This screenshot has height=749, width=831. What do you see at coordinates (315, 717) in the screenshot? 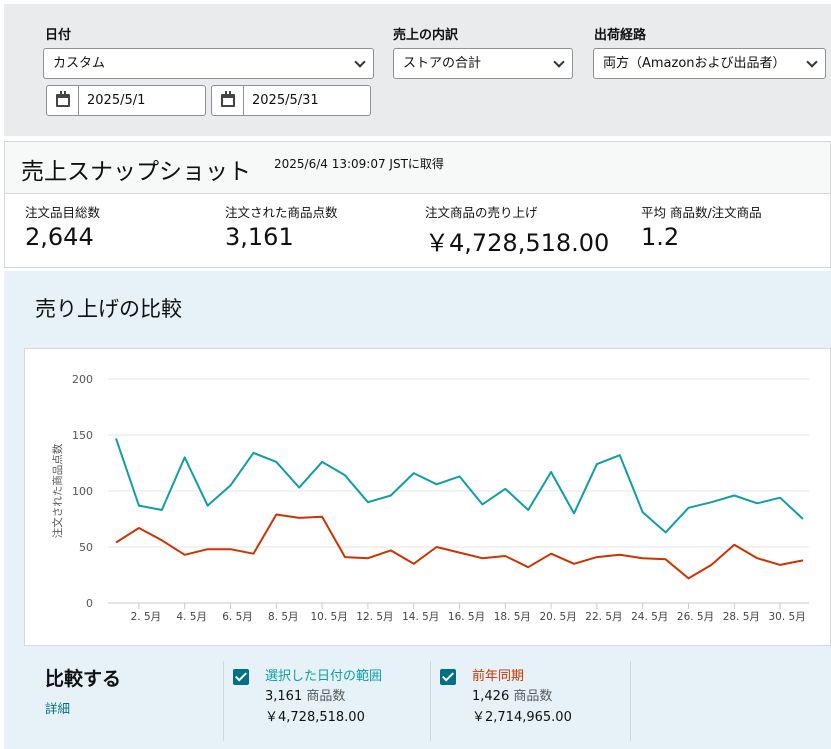
I see `legend-amount: ￥4,728,518.00` at bounding box center [315, 717].